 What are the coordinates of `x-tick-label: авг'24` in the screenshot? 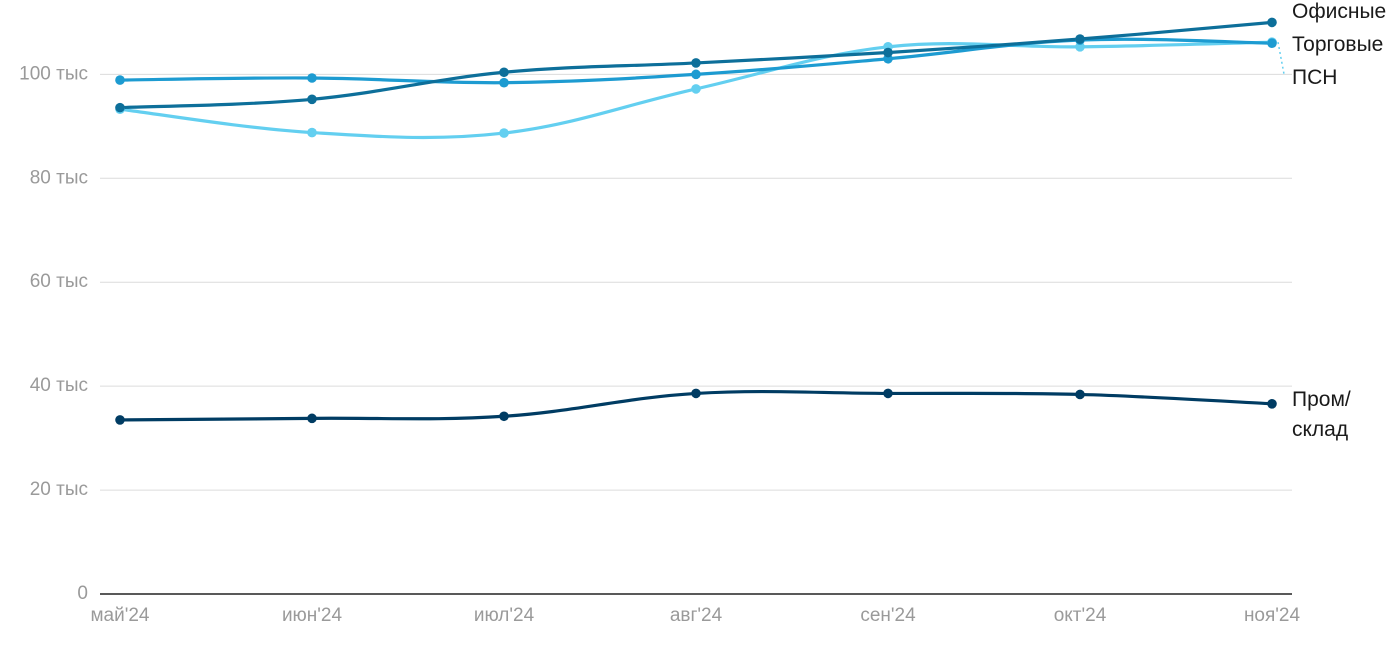 It's located at (696, 615).